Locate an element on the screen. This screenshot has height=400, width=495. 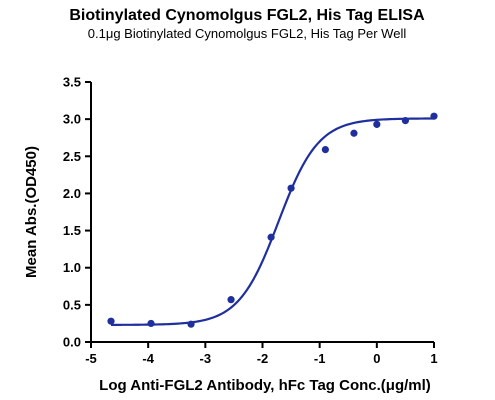
x-tick-label: 1 is located at coordinates (433, 358).